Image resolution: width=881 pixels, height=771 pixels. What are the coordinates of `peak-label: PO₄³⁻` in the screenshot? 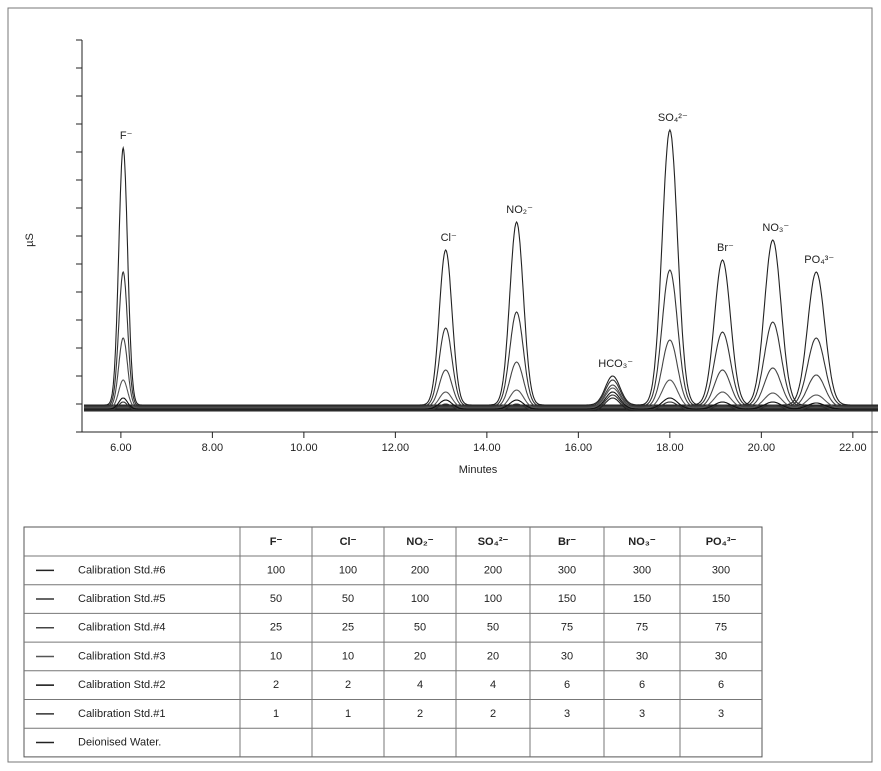 It's located at (819, 260).